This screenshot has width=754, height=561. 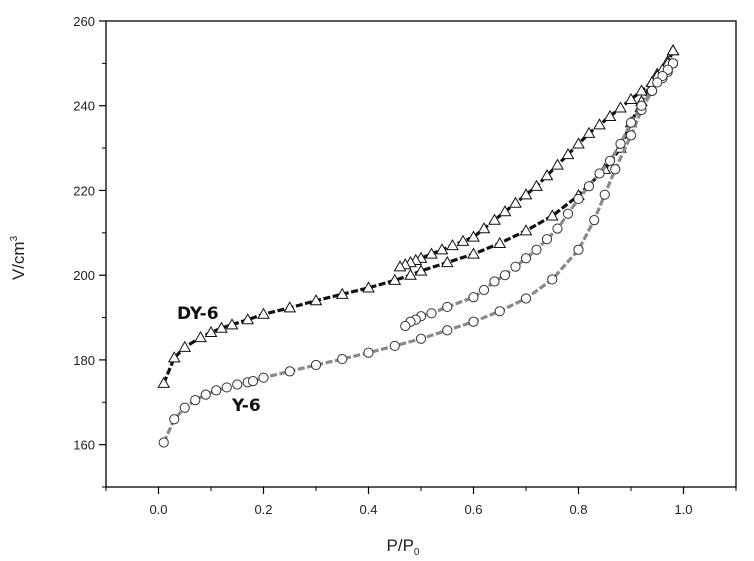 I want to click on y-axis-title-superscript: 3, so click(x=14, y=238).